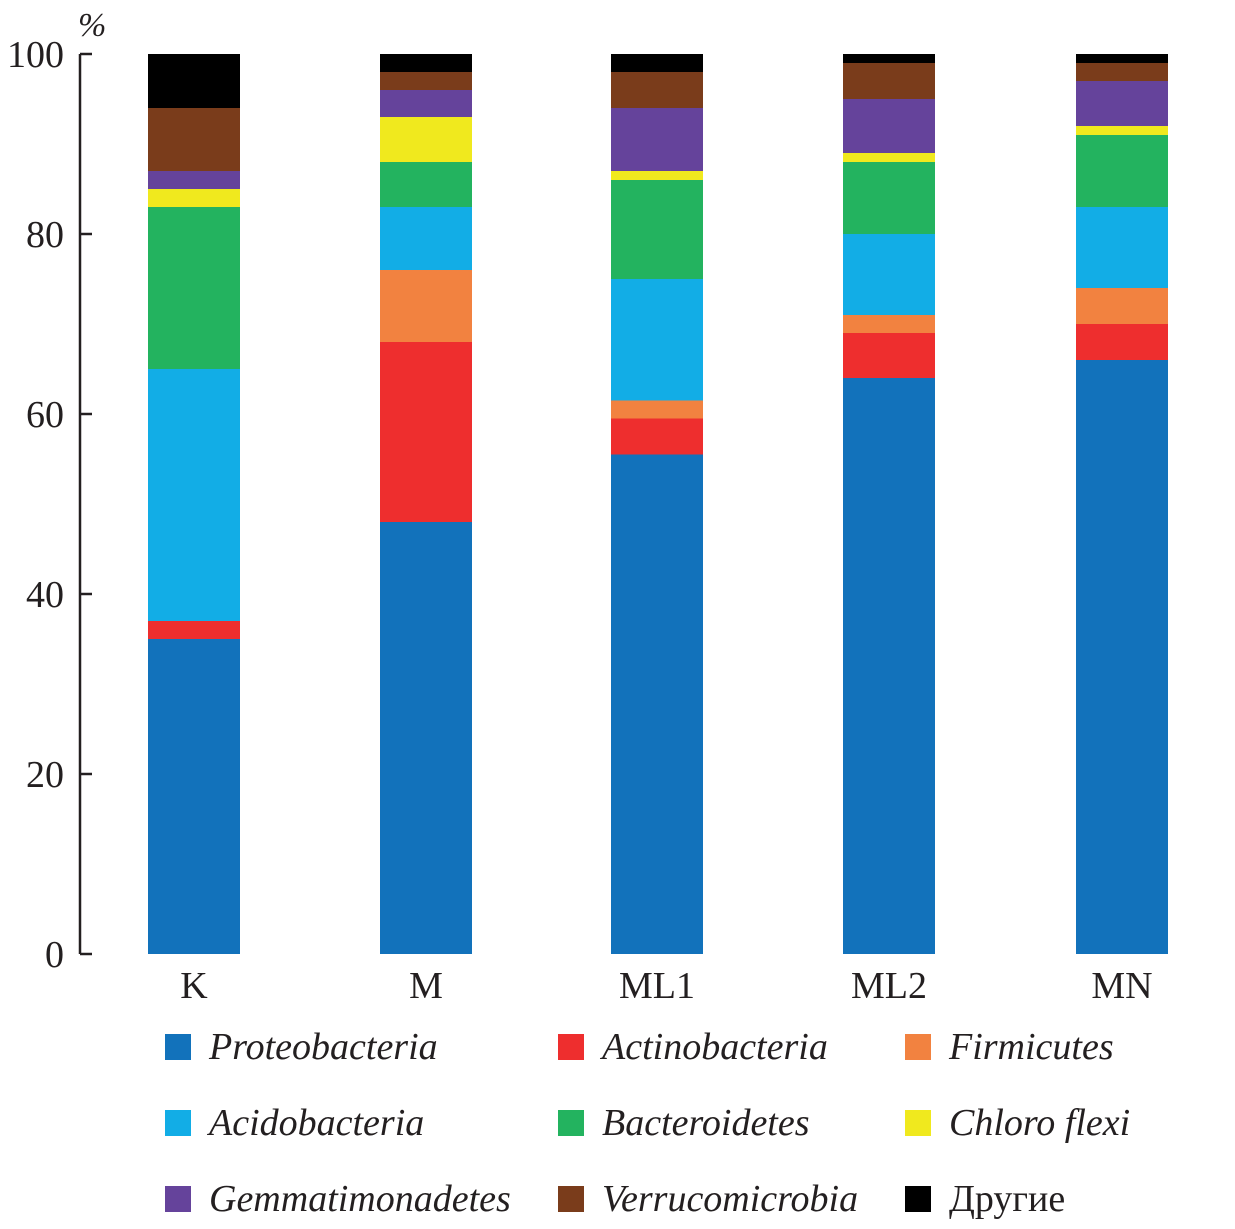 Image resolution: width=1235 pixels, height=1229 pixels. Describe the element at coordinates (1007, 1199) in the screenshot. I see `legend-label: Другие` at that location.